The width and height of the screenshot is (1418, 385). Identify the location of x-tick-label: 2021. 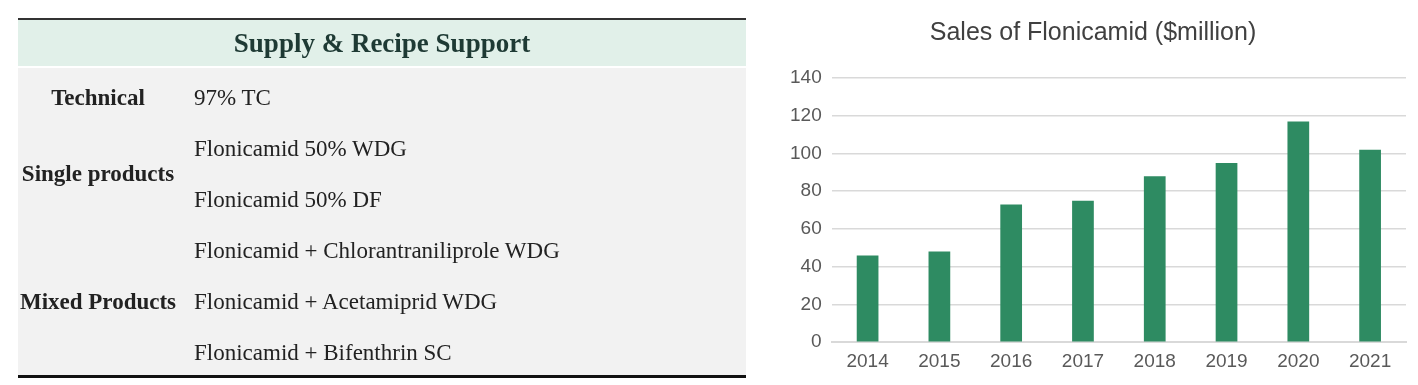
(1370, 360).